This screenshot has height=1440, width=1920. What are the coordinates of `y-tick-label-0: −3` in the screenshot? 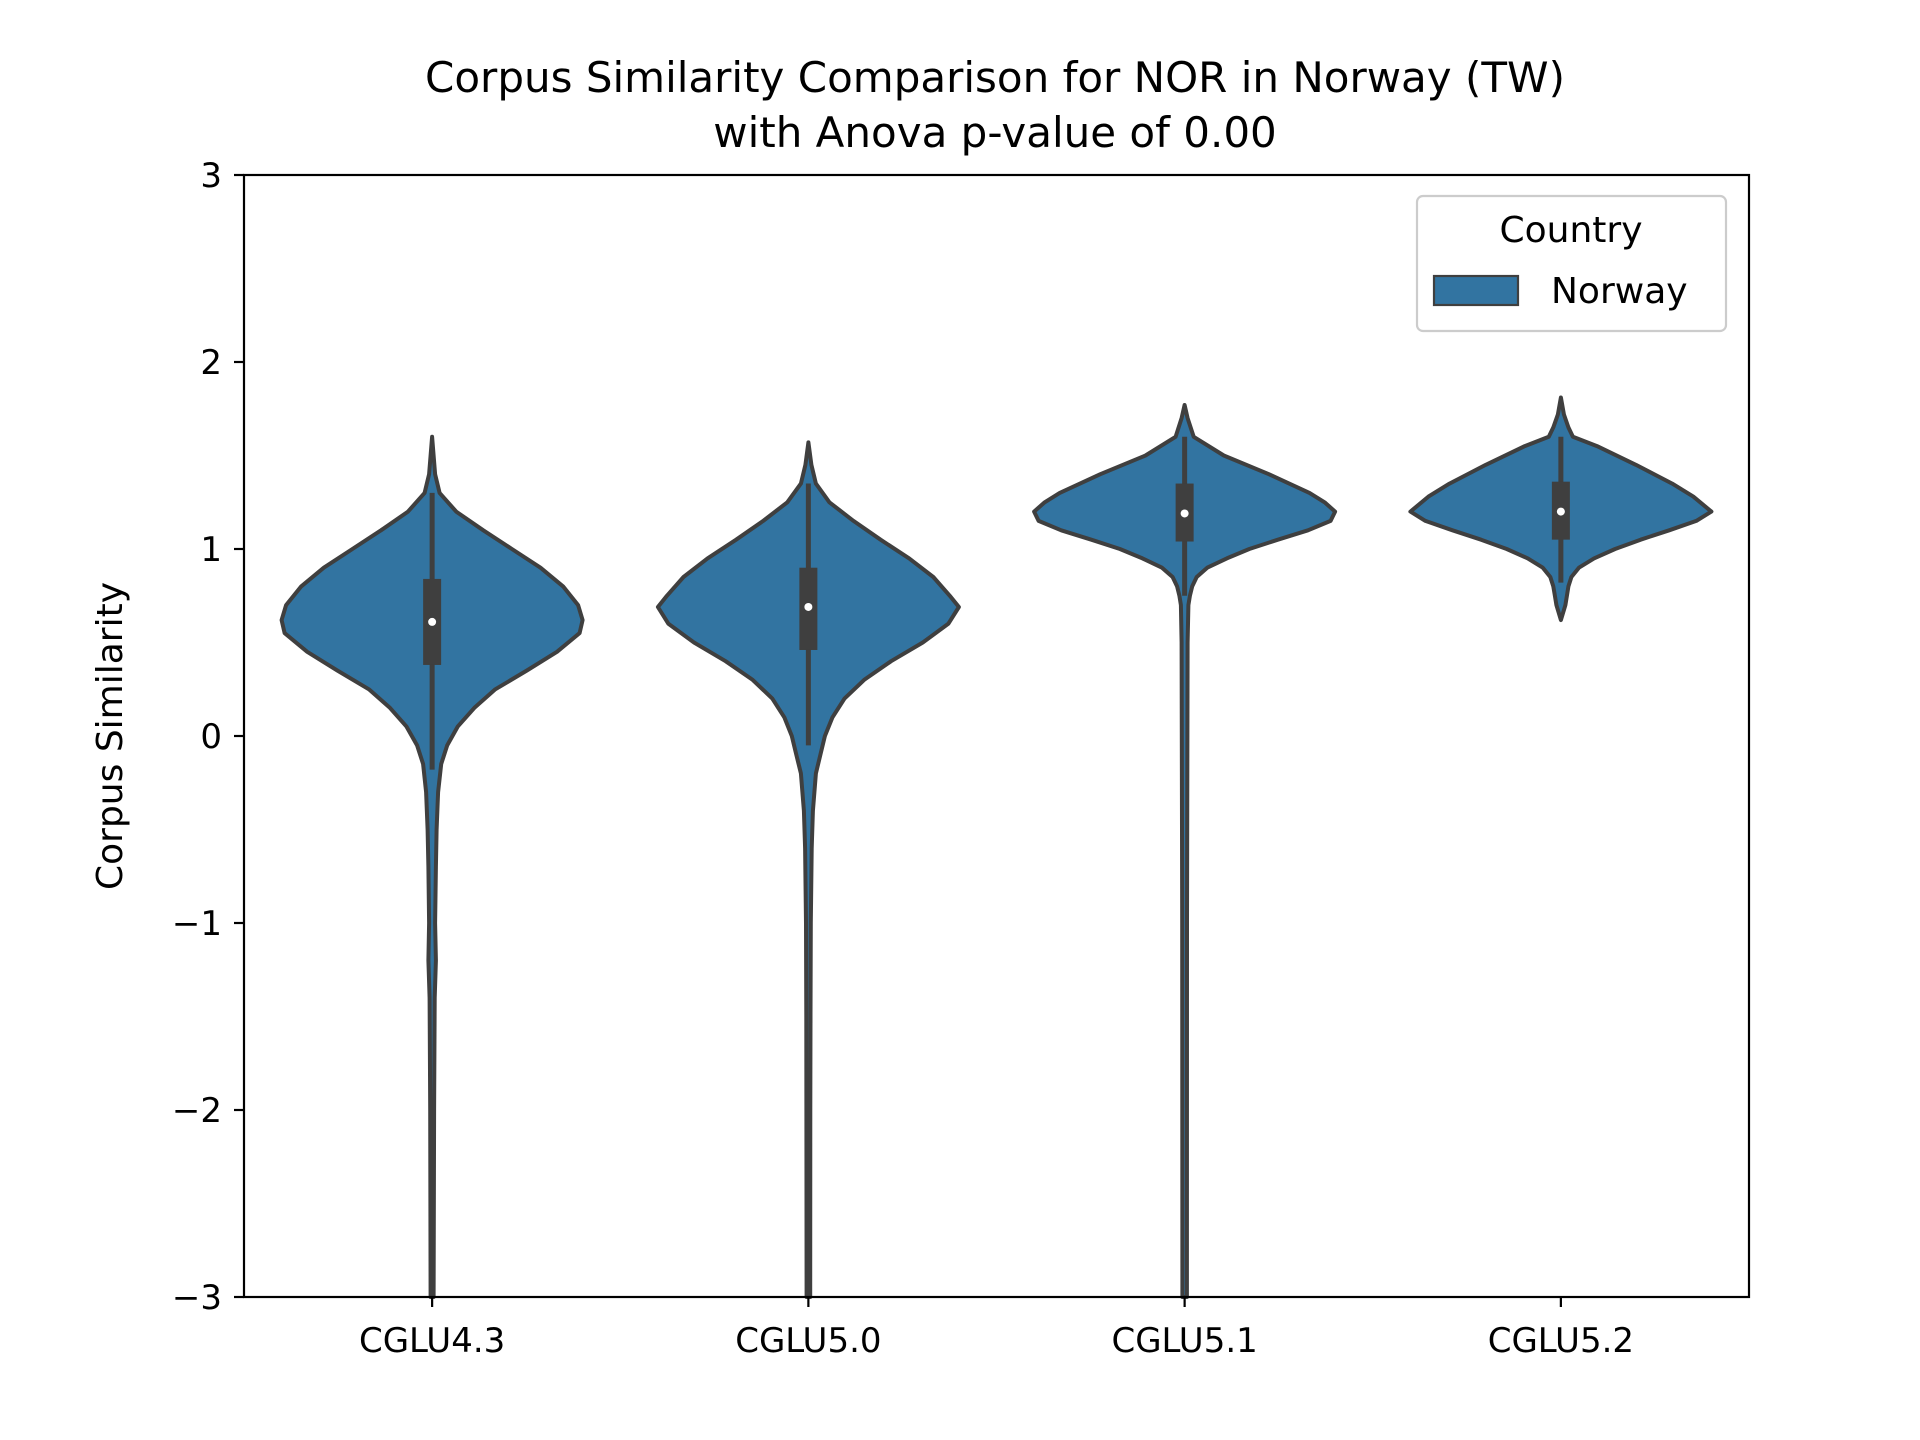 It's located at (197, 1298).